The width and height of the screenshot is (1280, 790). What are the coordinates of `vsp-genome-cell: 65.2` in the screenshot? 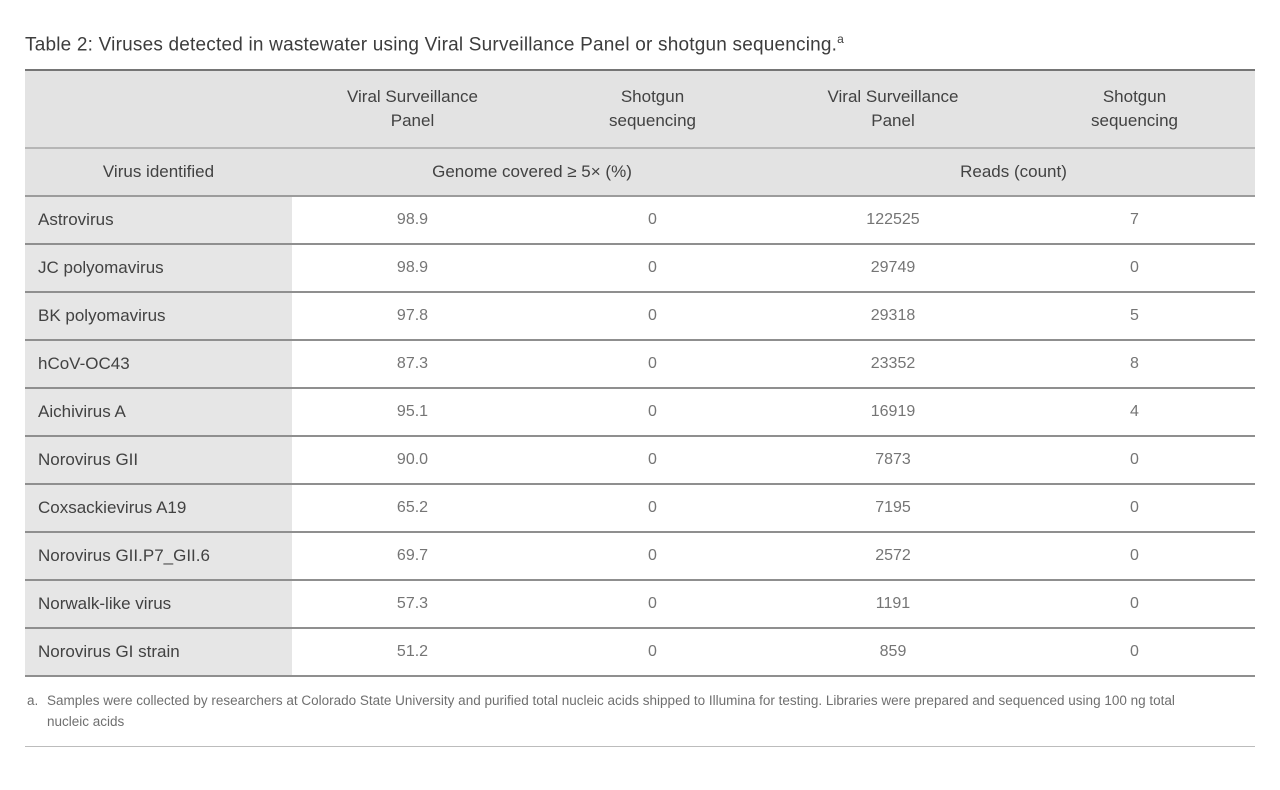 It's located at (412, 509).